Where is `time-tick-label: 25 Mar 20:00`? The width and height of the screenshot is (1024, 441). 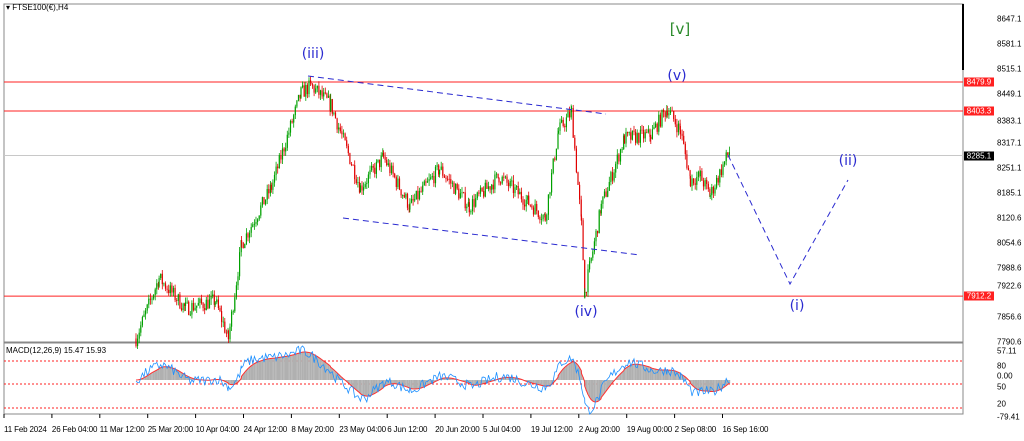 time-tick-label: 25 Mar 20:00 is located at coordinates (170, 429).